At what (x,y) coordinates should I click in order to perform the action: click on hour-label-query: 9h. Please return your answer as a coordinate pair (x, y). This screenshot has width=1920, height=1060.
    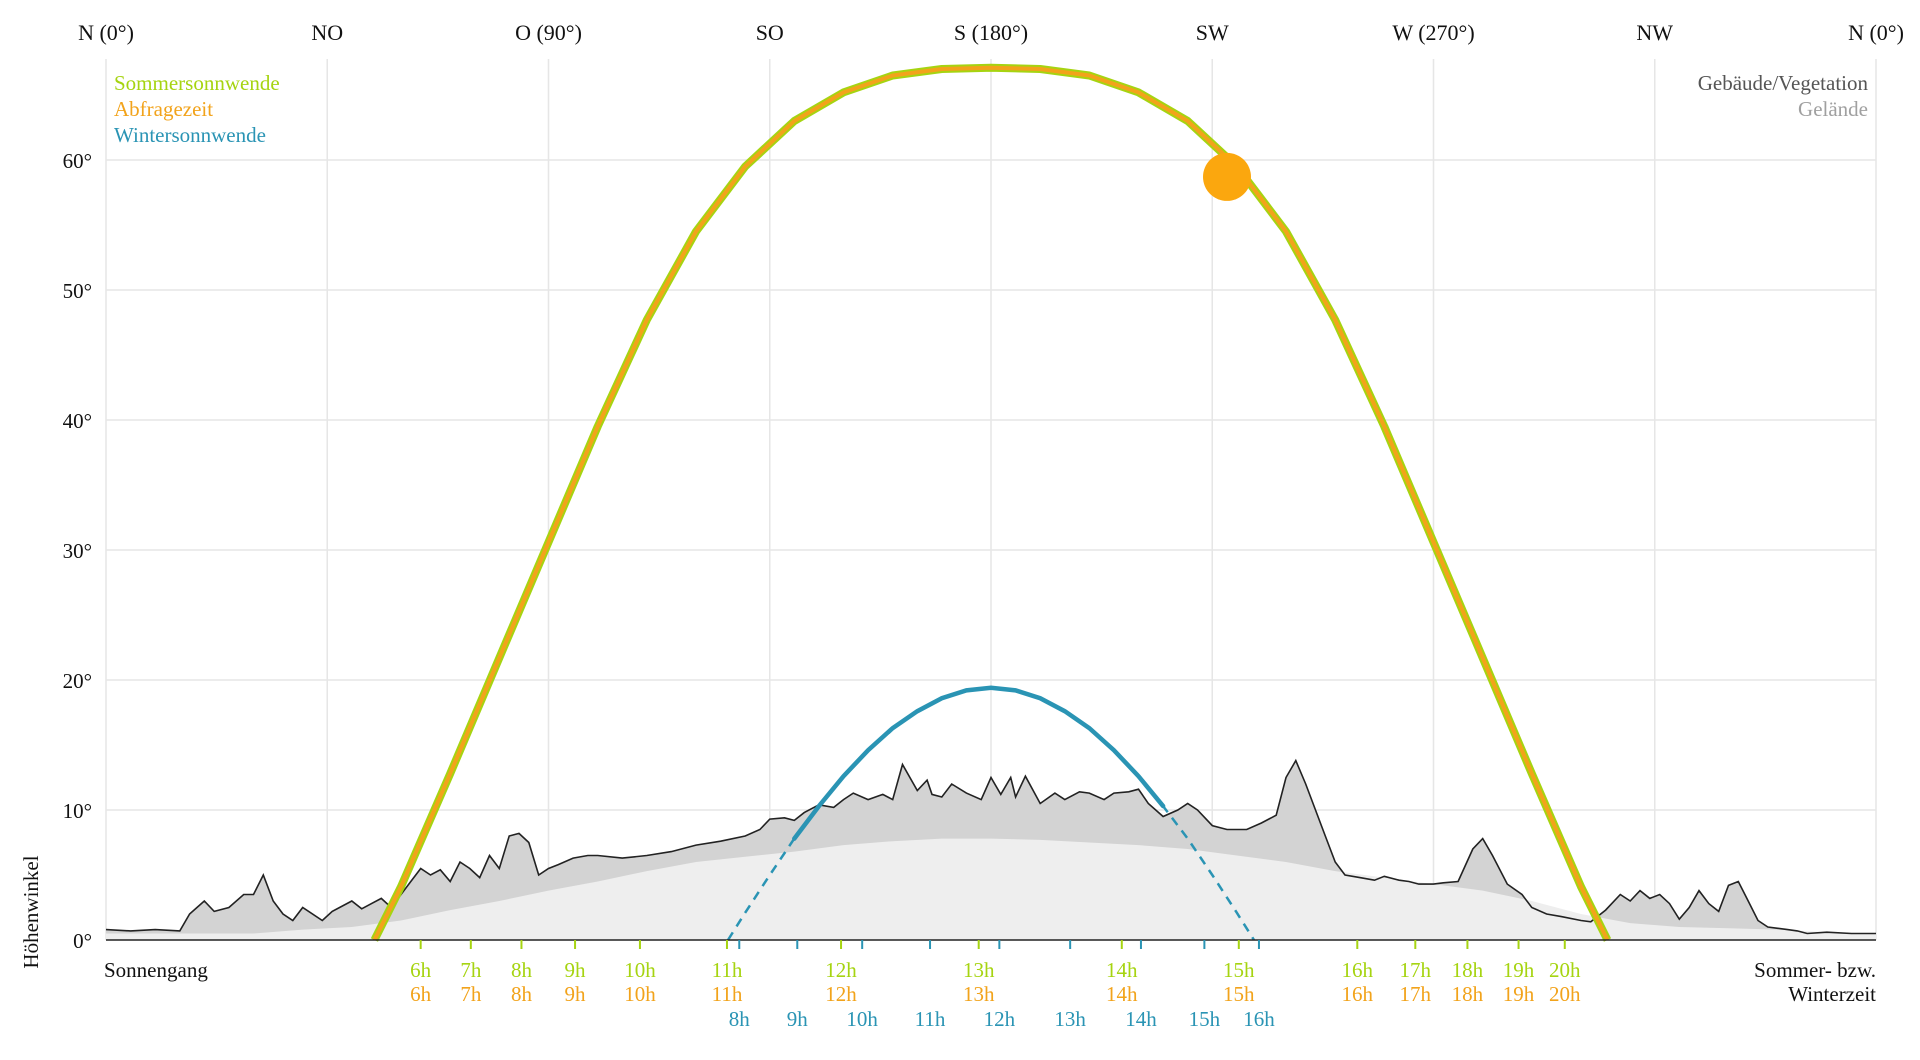
    Looking at the image, I should click on (576, 994).